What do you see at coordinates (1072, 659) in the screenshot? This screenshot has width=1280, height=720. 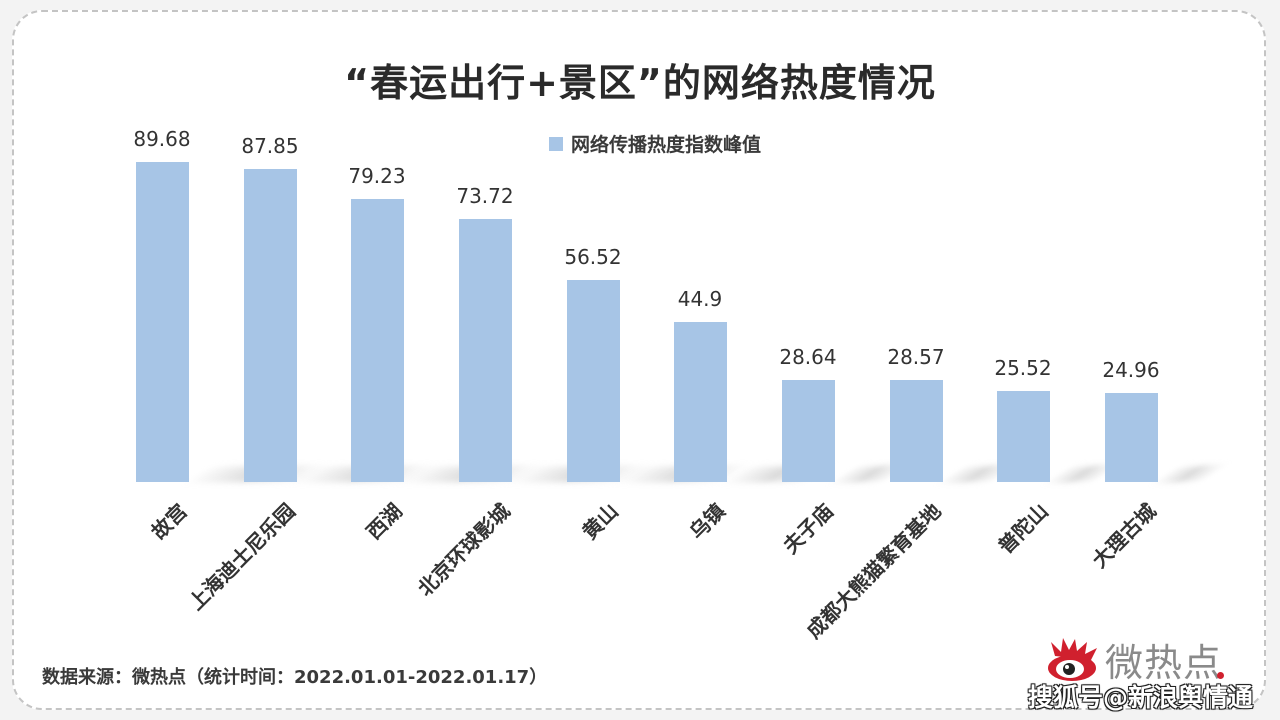 I see `weibo-eye-icon` at bounding box center [1072, 659].